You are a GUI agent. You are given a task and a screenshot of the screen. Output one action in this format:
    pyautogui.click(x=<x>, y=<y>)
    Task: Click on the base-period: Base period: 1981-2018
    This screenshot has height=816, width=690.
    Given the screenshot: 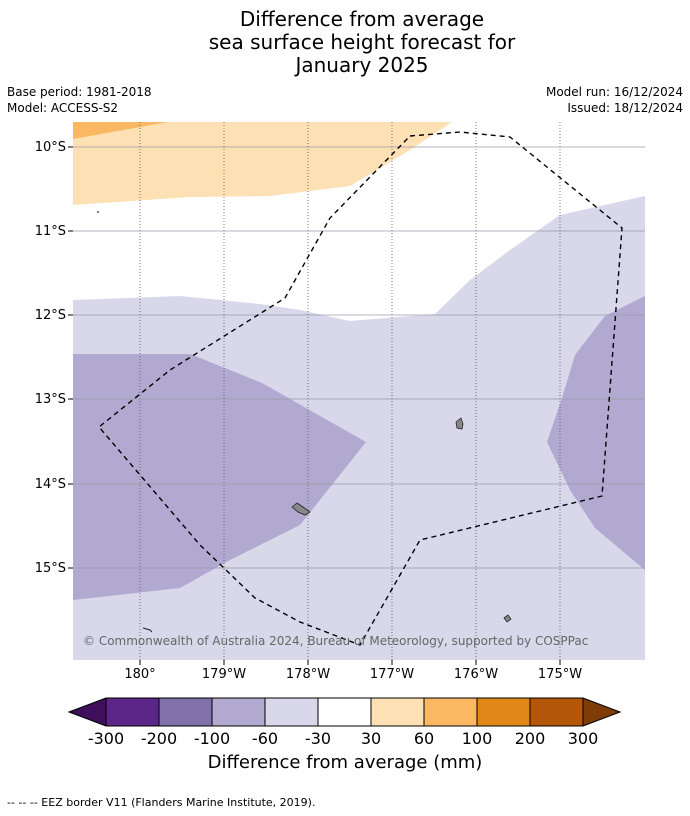 What is the action you would take?
    pyautogui.click(x=79, y=92)
    